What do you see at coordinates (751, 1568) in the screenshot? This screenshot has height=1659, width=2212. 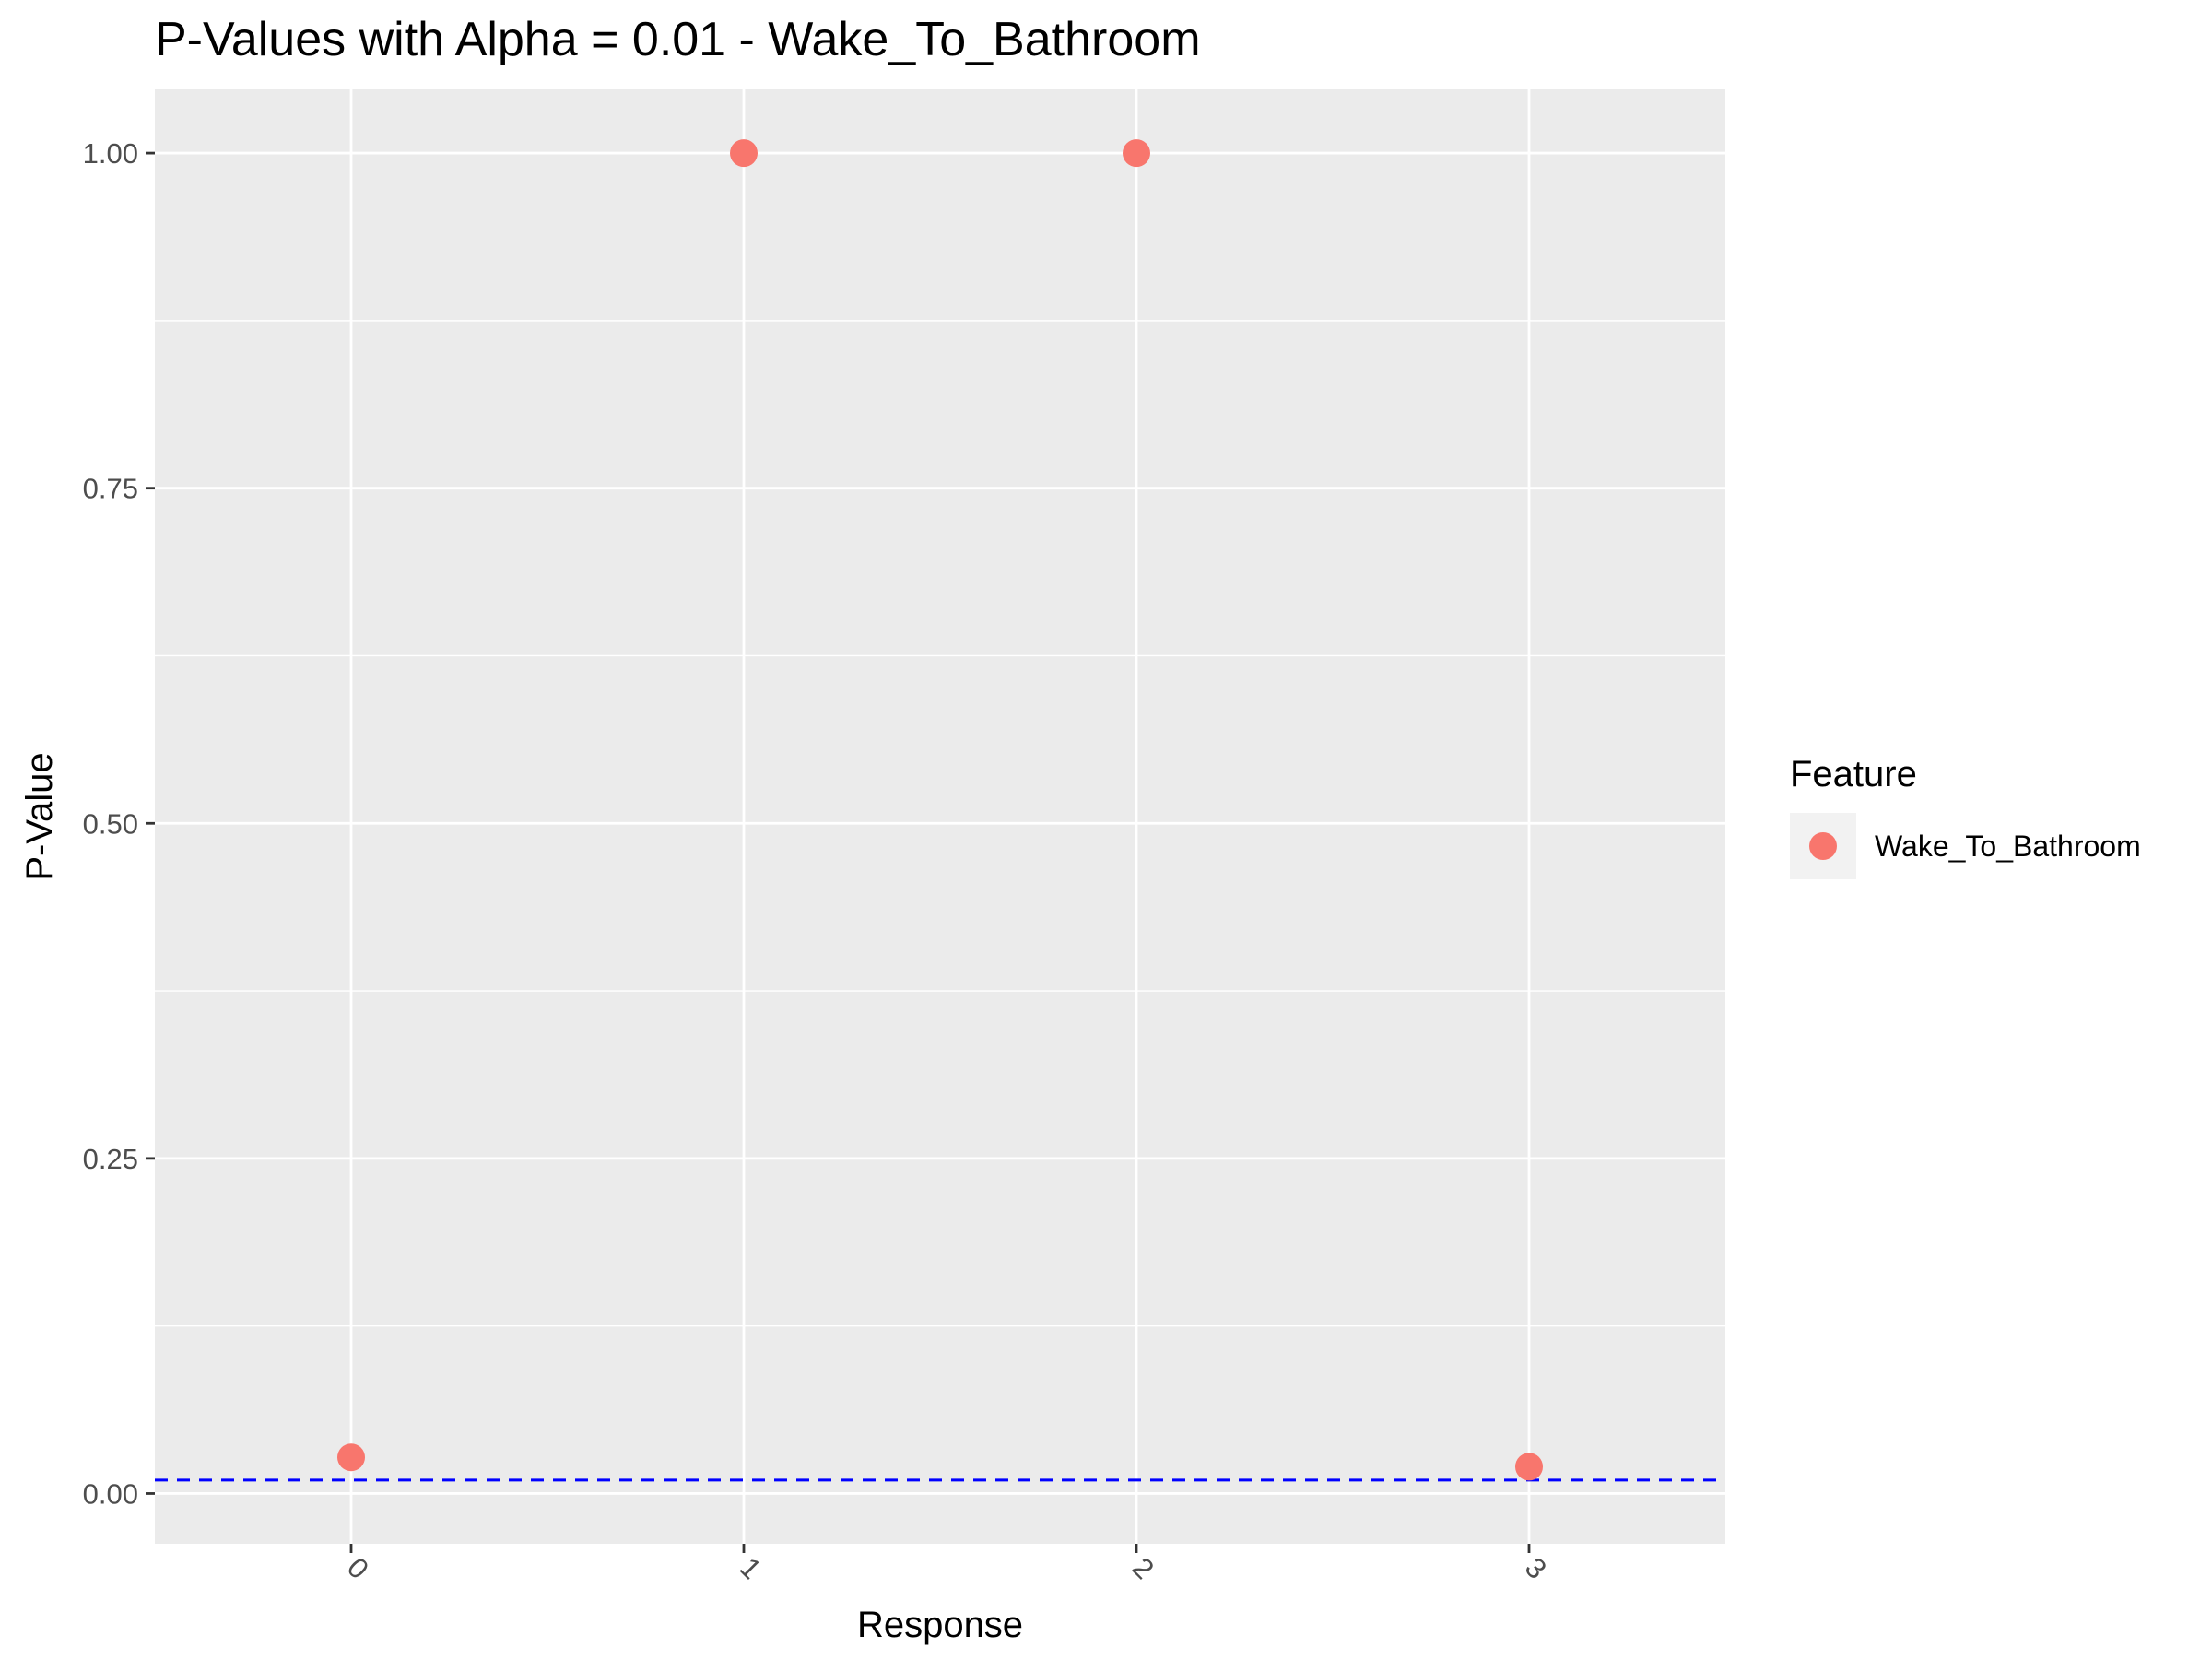 I see `x-tick-label: 1` at bounding box center [751, 1568].